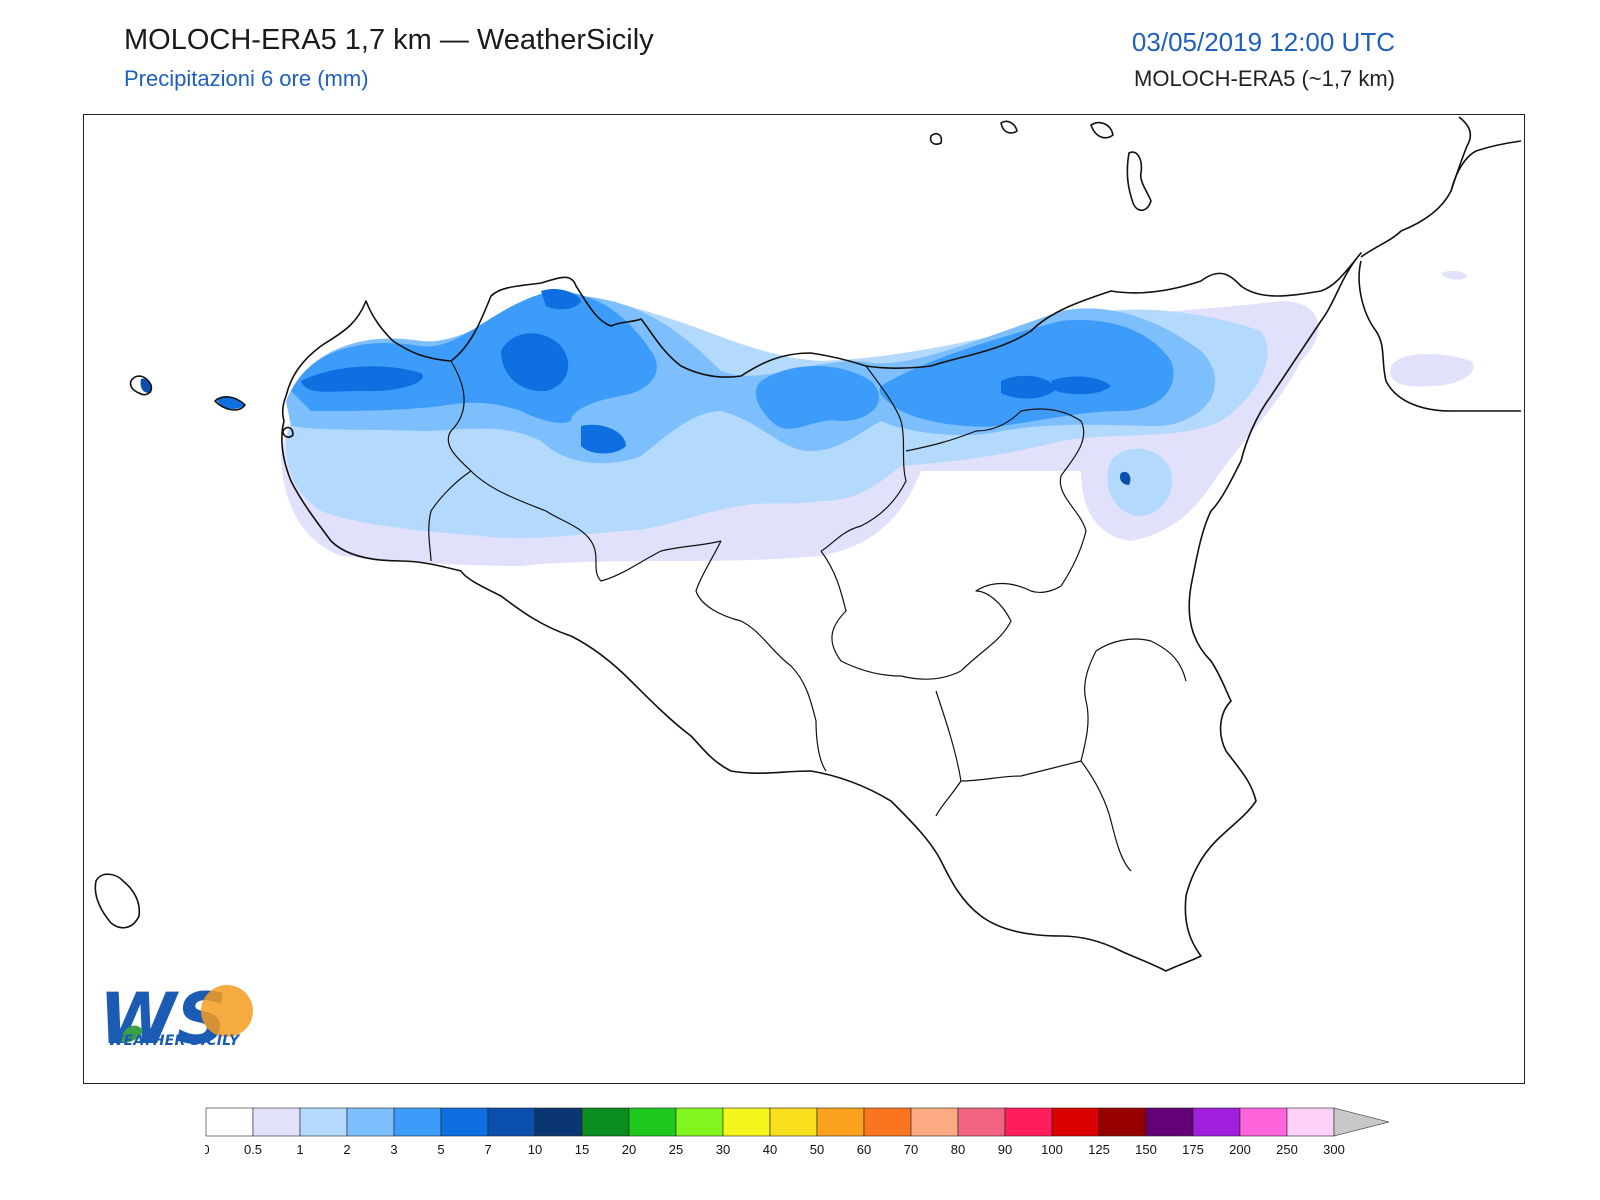 The width and height of the screenshot is (1600, 1200). What do you see at coordinates (174, 1041) in the screenshot?
I see `ws-logo-text: WEATHER SICILY` at bounding box center [174, 1041].